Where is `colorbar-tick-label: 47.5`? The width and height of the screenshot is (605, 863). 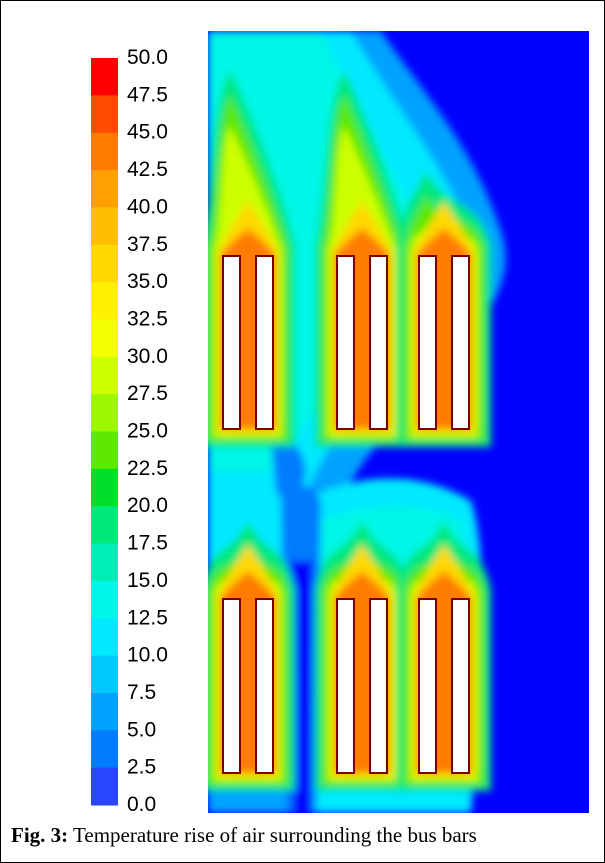
colorbar-tick-label: 47.5 is located at coordinates (147, 94).